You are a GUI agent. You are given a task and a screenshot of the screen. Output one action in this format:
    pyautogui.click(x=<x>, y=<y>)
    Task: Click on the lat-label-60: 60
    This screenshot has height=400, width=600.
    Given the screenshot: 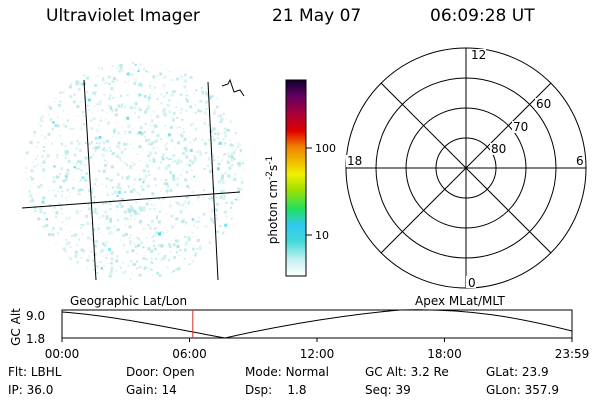 What is the action you would take?
    pyautogui.click(x=543, y=104)
    